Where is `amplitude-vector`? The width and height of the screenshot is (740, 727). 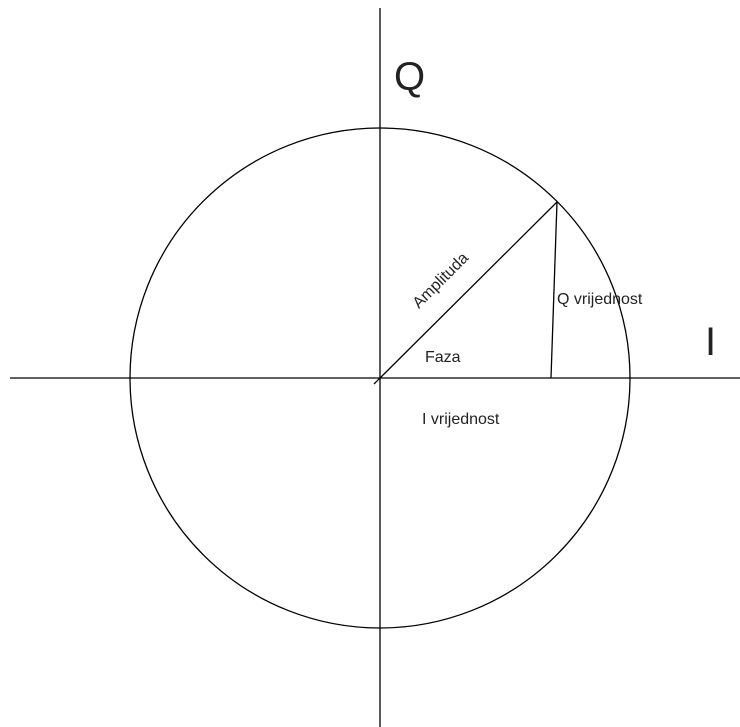
amplitude-vector is located at coordinates (465, 293).